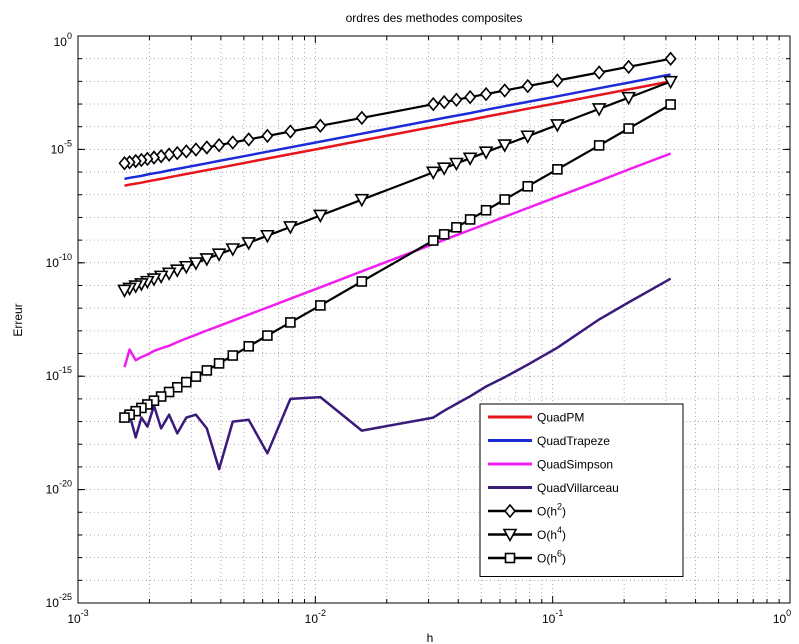  I want to click on y-tick-label: 10⁻¹⁵, so click(59, 374).